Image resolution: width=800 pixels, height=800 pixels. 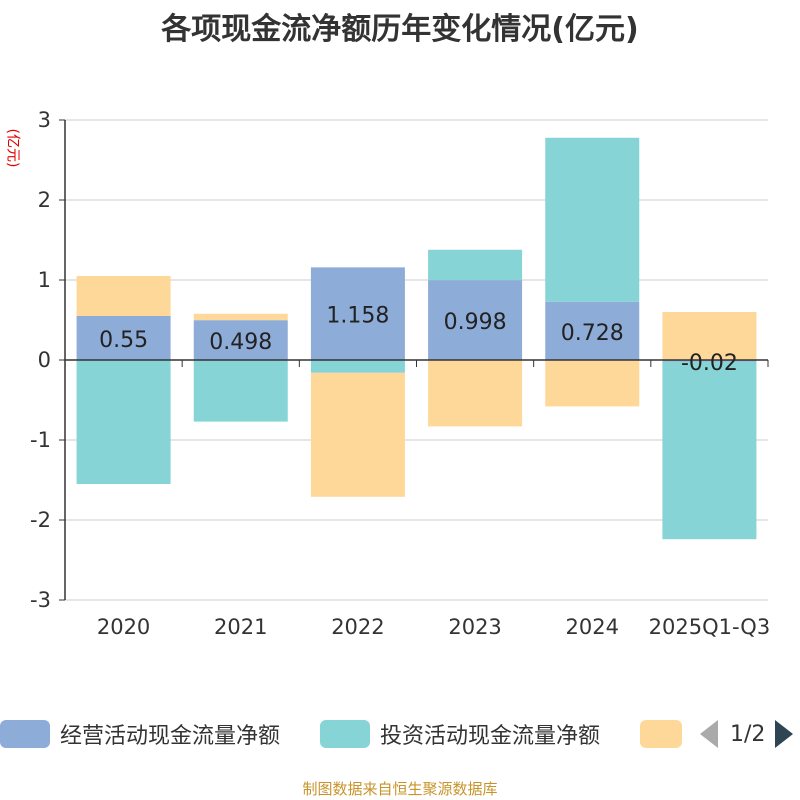 I want to click on data-label-2022: 1.158, so click(x=357, y=316).